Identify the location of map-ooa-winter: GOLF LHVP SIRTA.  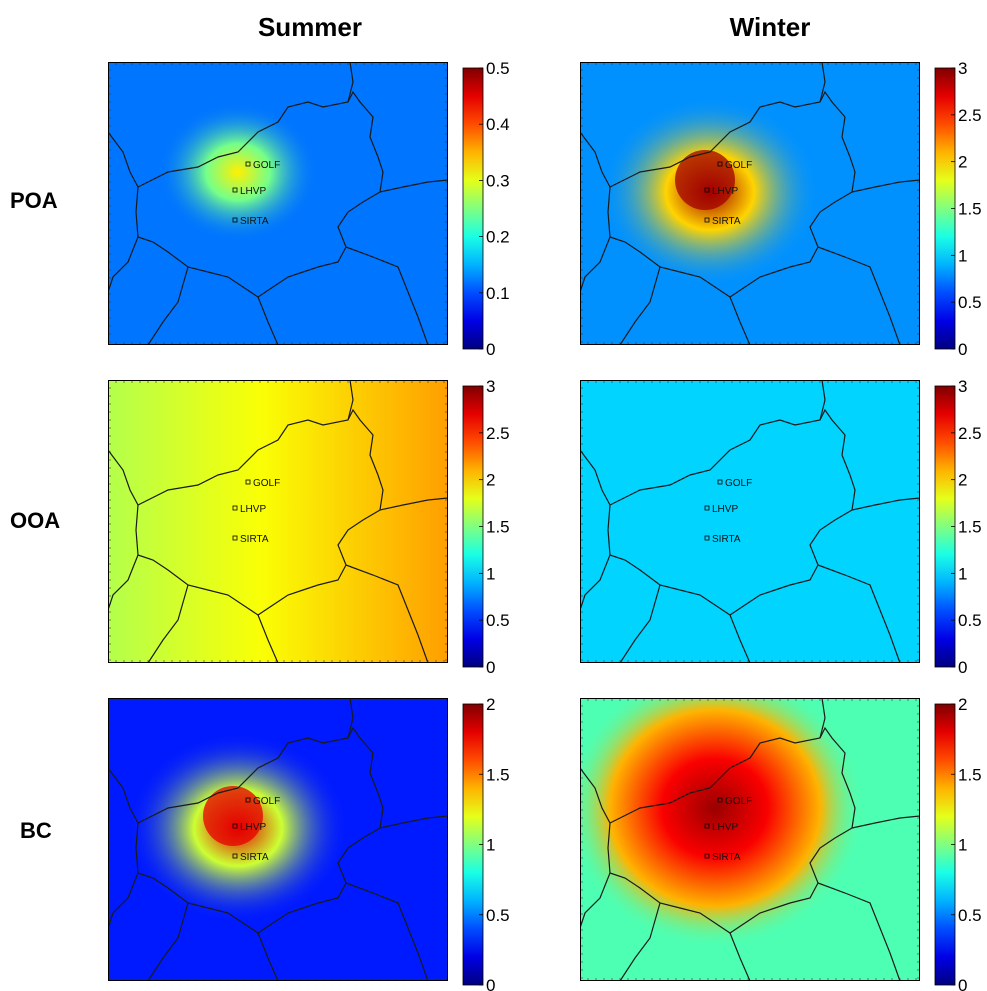
(750, 521).